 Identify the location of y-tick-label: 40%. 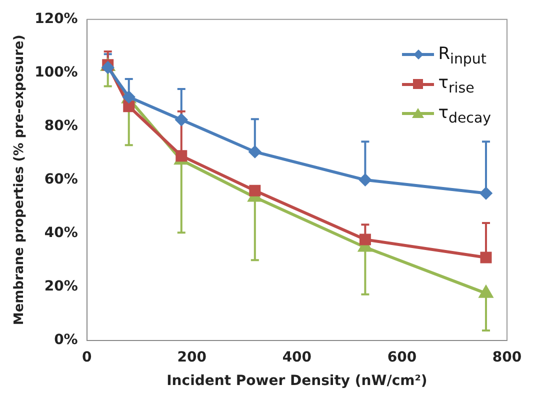
(61, 233).